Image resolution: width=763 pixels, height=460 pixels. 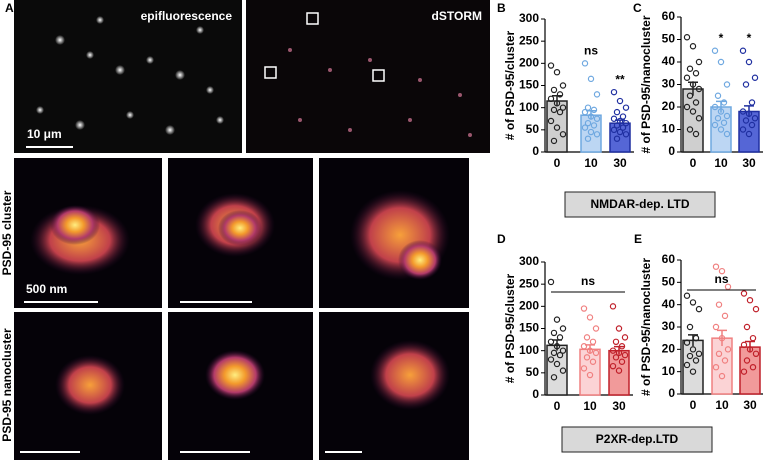 I want to click on x-tick-label: 10, so click(x=591, y=163).